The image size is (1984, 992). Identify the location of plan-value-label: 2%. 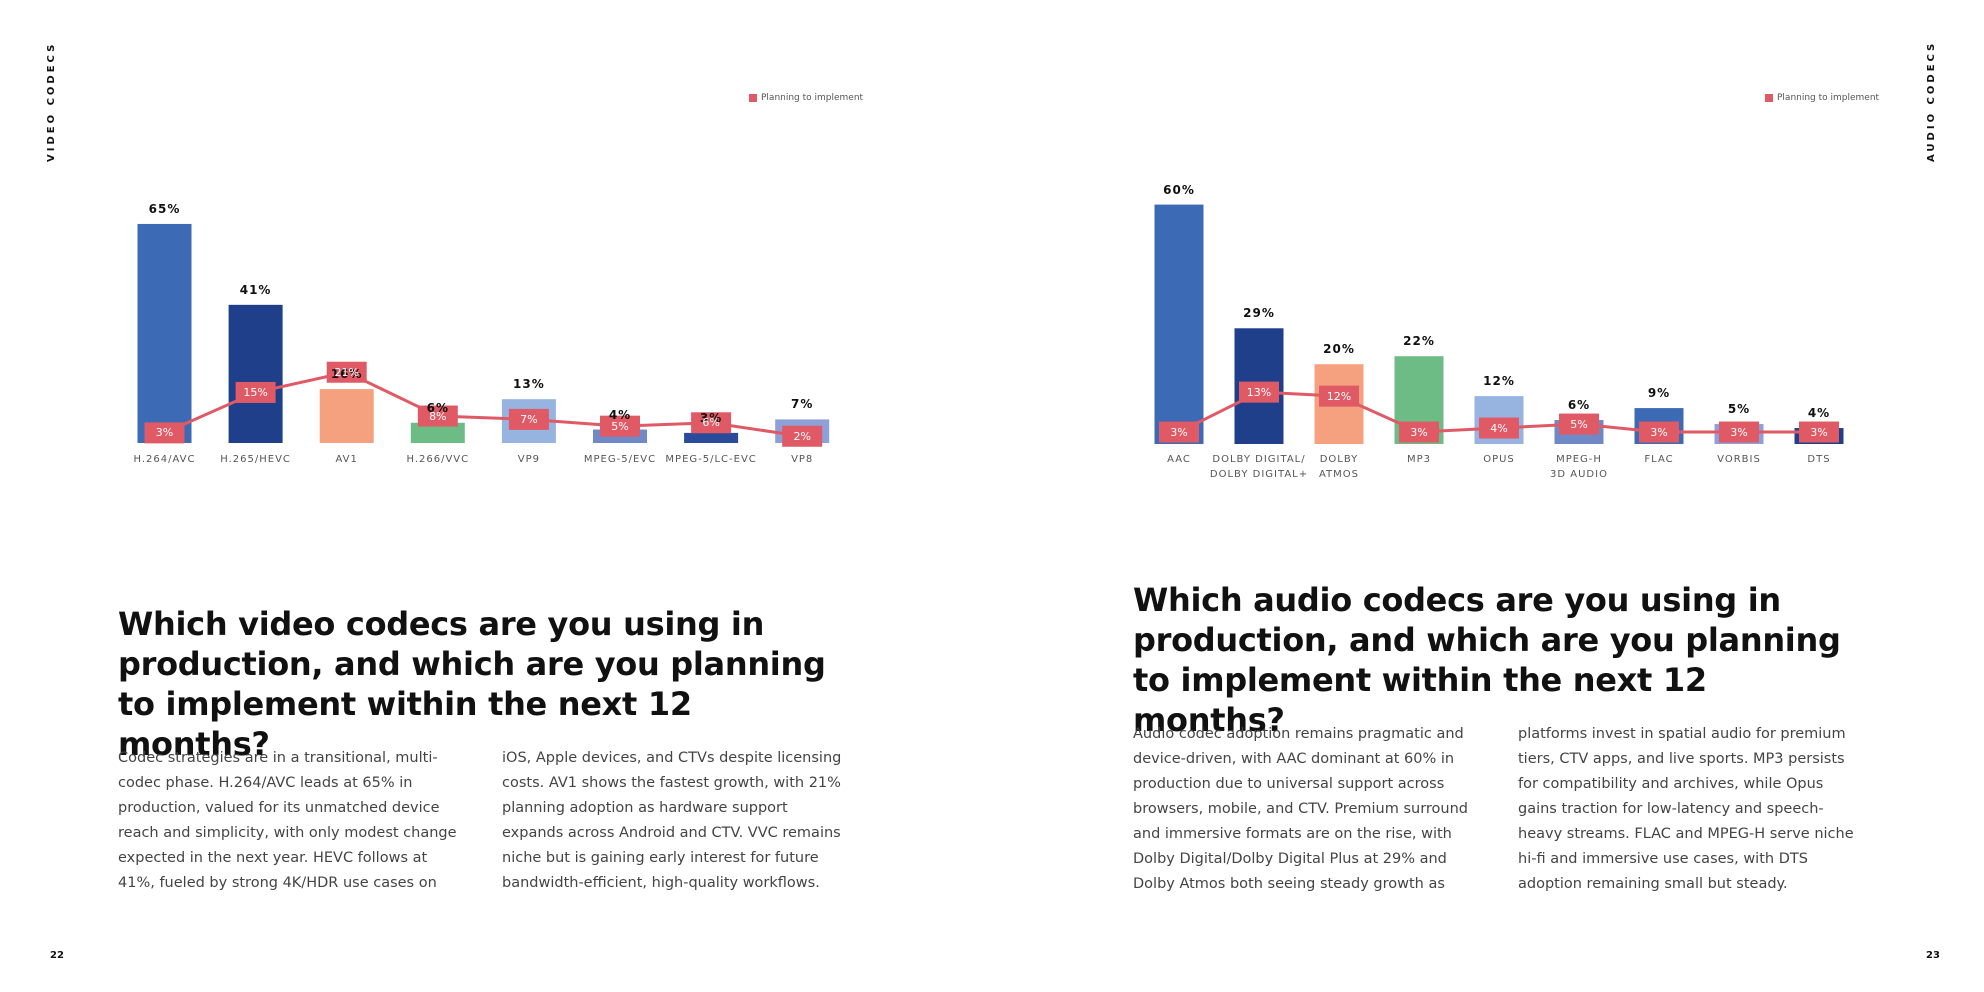
(802, 436).